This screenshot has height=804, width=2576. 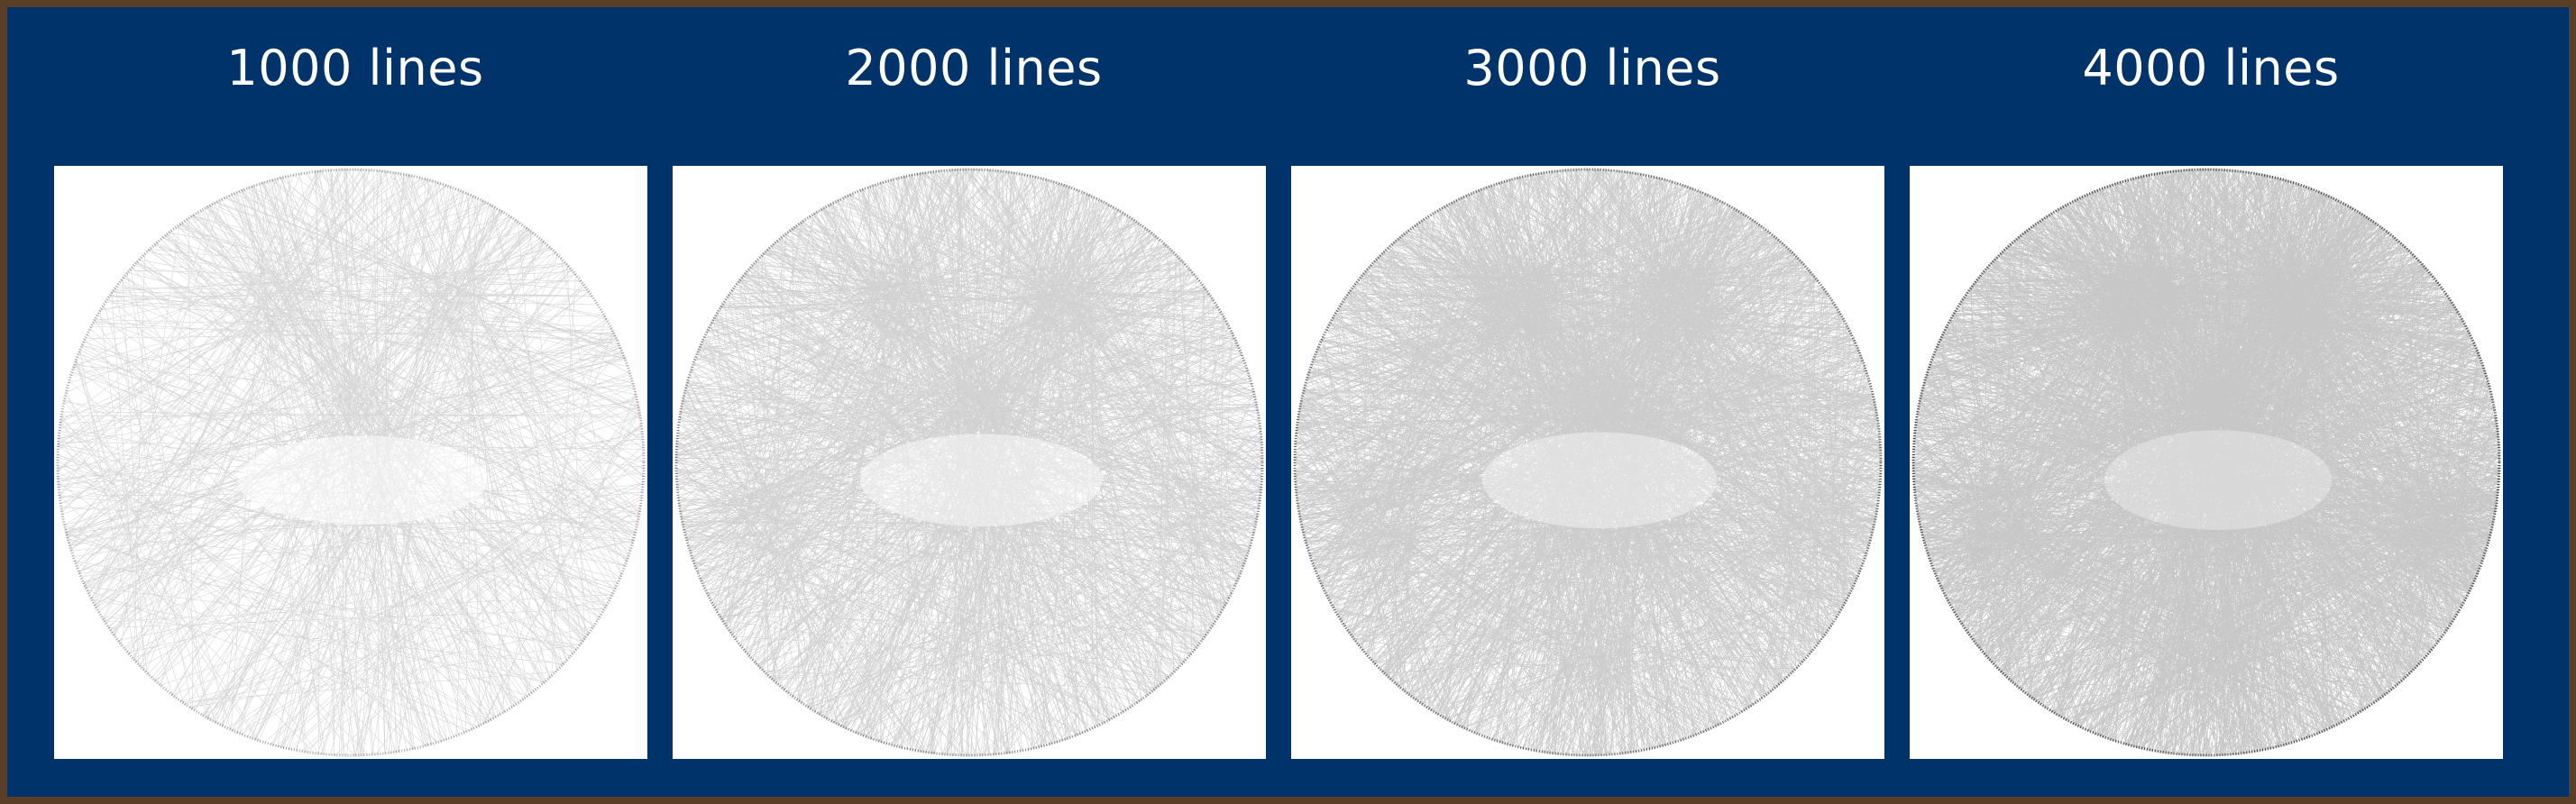 I want to click on panel-label-3: 3000 lines, so click(x=1592, y=68).